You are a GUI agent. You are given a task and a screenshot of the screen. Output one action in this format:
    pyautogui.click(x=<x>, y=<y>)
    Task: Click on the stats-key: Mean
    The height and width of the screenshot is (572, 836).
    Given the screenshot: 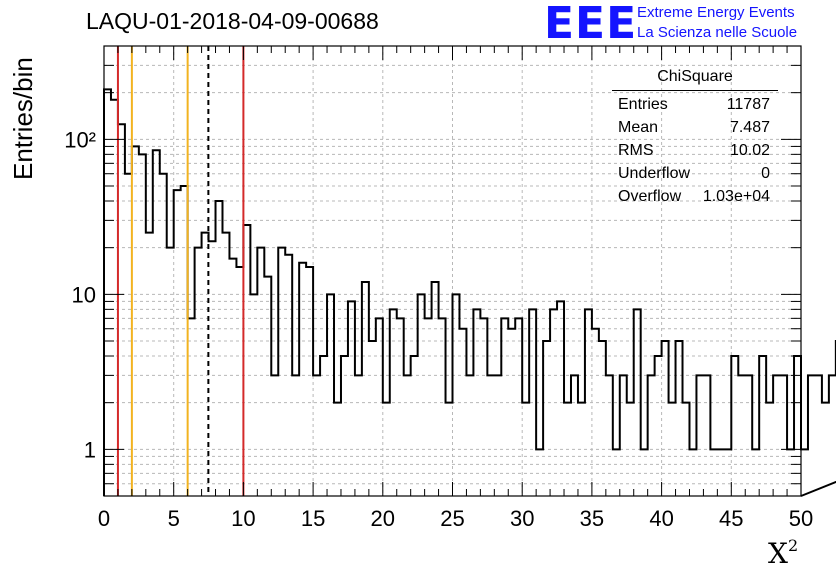 What is the action you would take?
    pyautogui.click(x=638, y=127)
    